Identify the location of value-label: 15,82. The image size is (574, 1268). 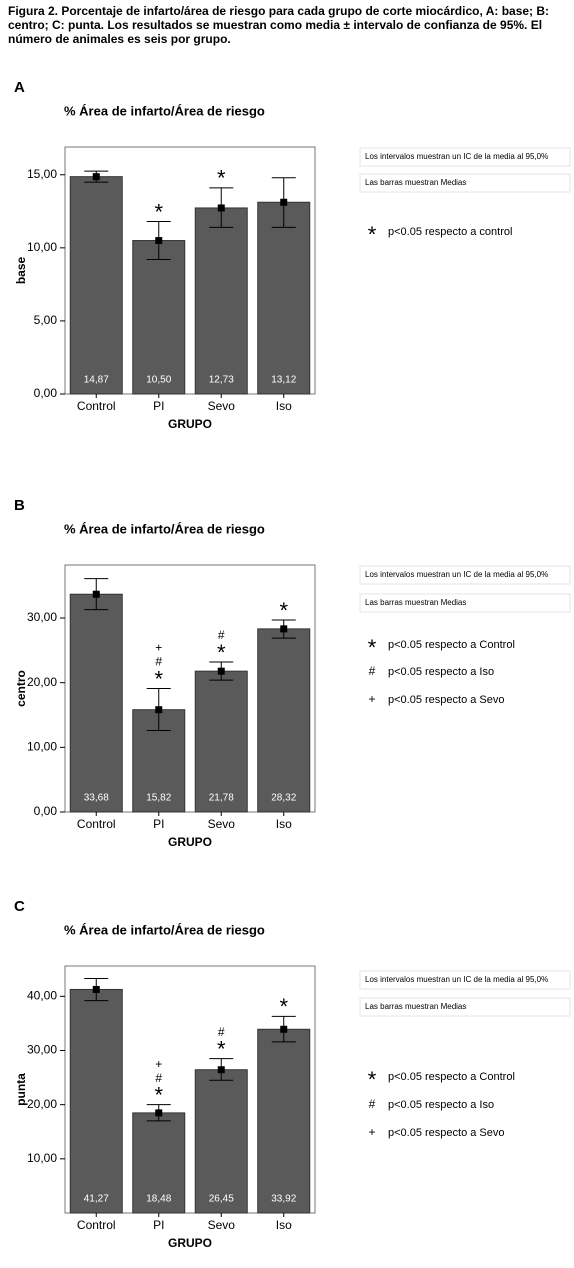
(158, 798).